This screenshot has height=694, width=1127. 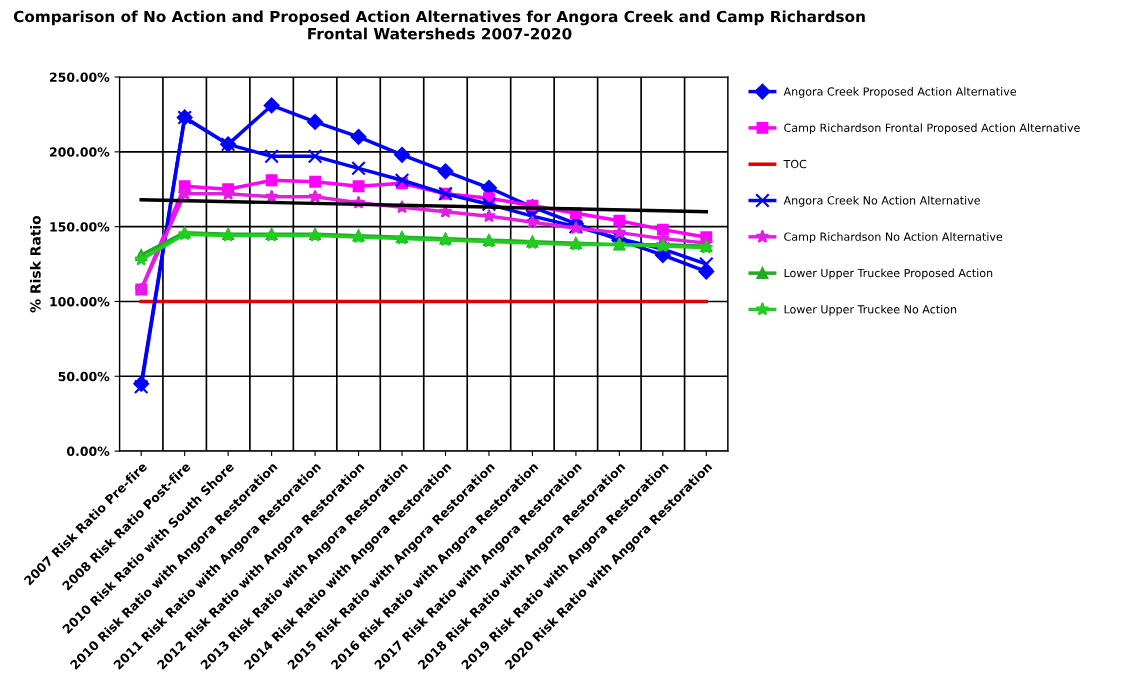 What do you see at coordinates (79, 152) in the screenshot?
I see `y-tick-label: 200.00%` at bounding box center [79, 152].